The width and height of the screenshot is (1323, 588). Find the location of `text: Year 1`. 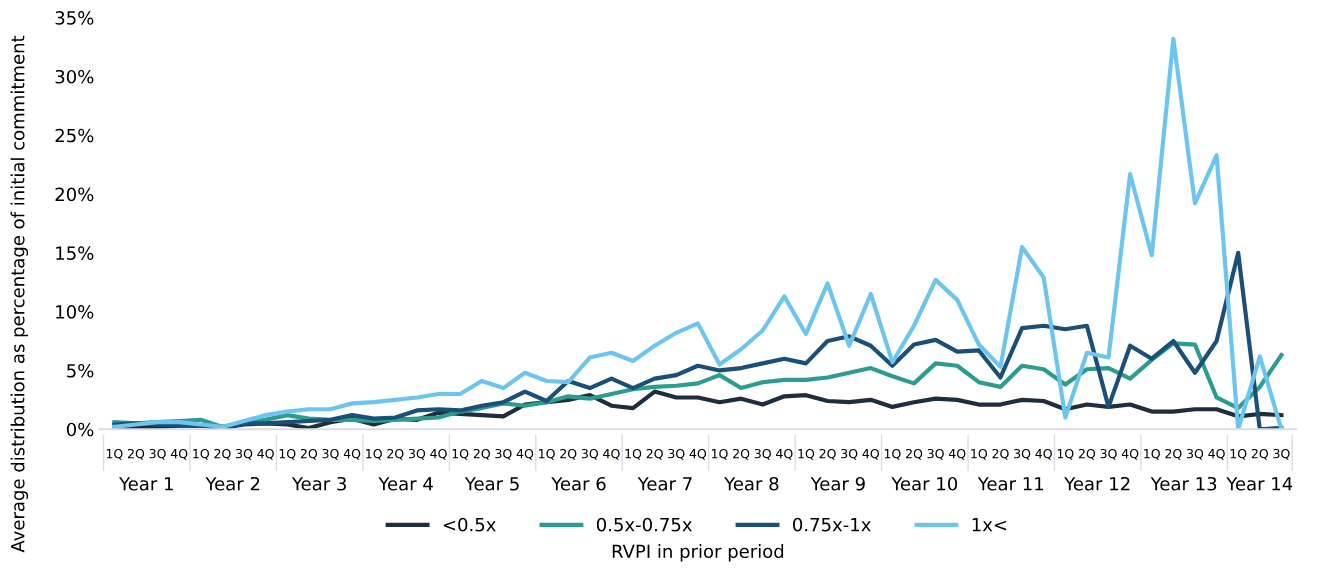

text: Year 1 is located at coordinates (146, 484).